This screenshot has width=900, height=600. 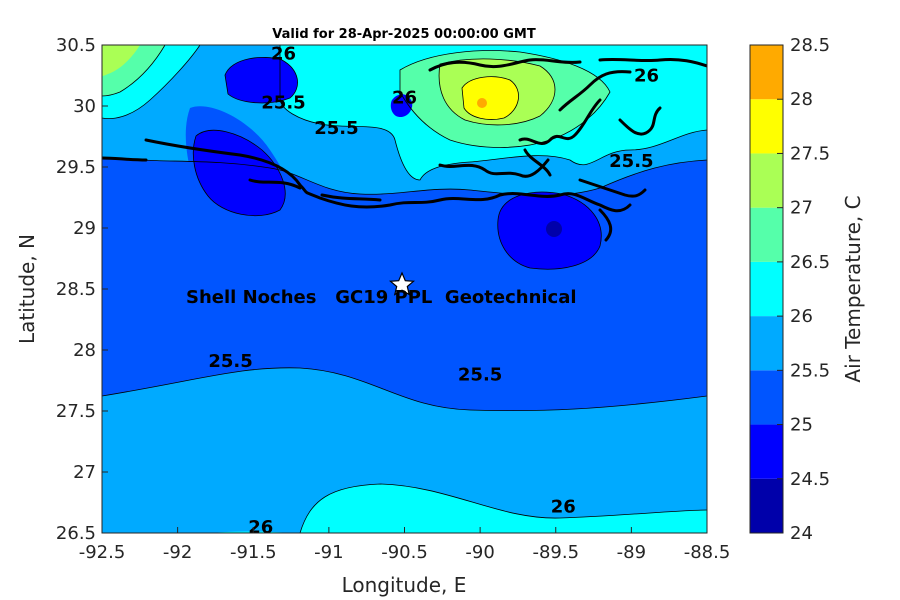 I want to click on y-tick-label: 30, so click(x=84, y=106).